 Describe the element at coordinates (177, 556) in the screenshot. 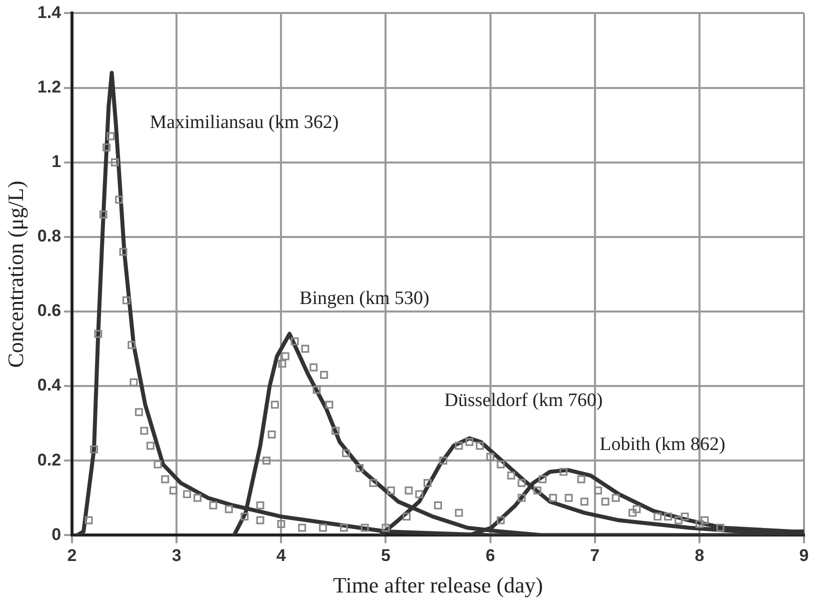

I see `x-tick-label: 3` at that location.